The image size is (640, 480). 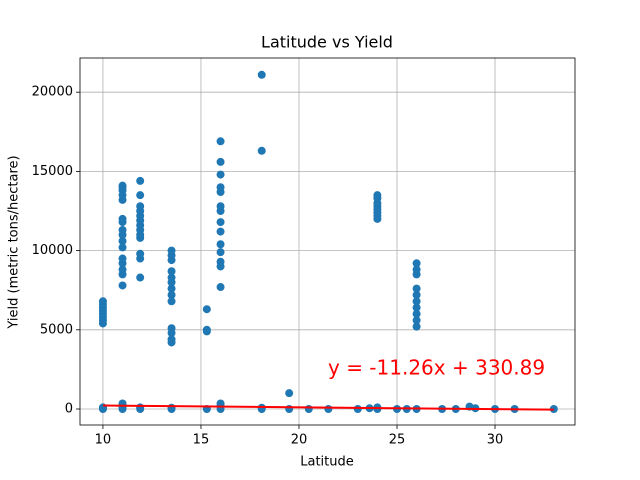 I want to click on y-tick-label: 0, so click(x=69, y=409).